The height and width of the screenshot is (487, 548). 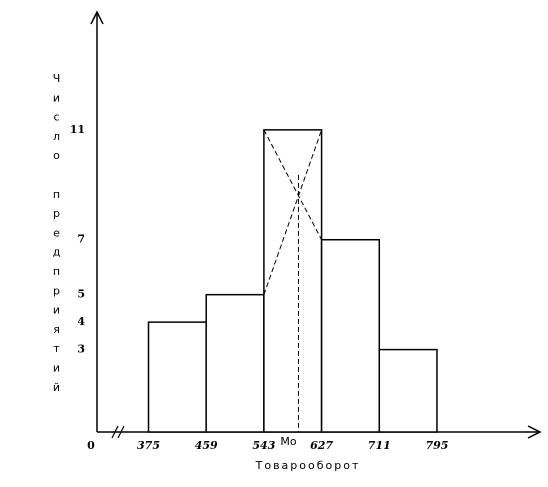 I want to click on x-axis-arrow, so click(x=534, y=432).